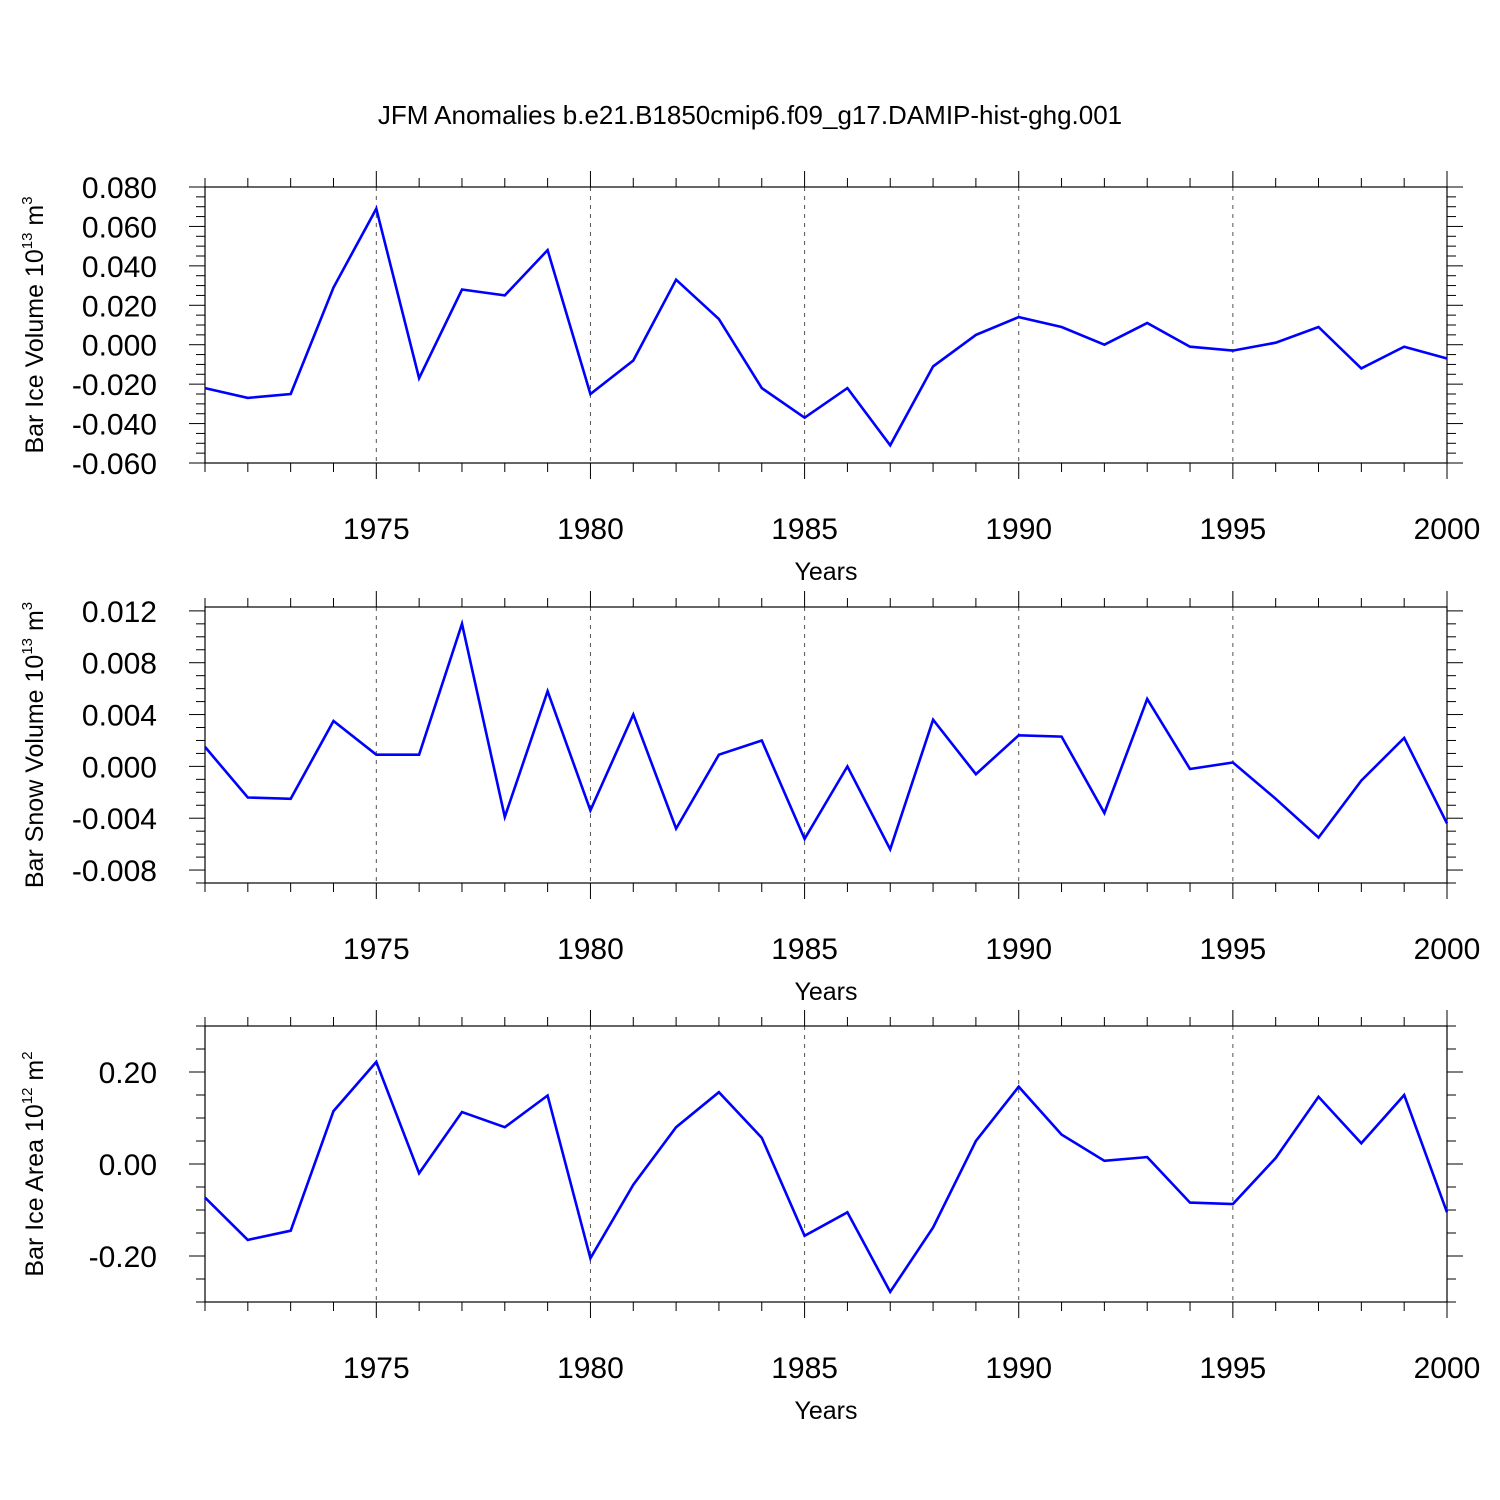  Describe the element at coordinates (119, 267) in the screenshot. I see `y-tick-label: 0.040` at that location.